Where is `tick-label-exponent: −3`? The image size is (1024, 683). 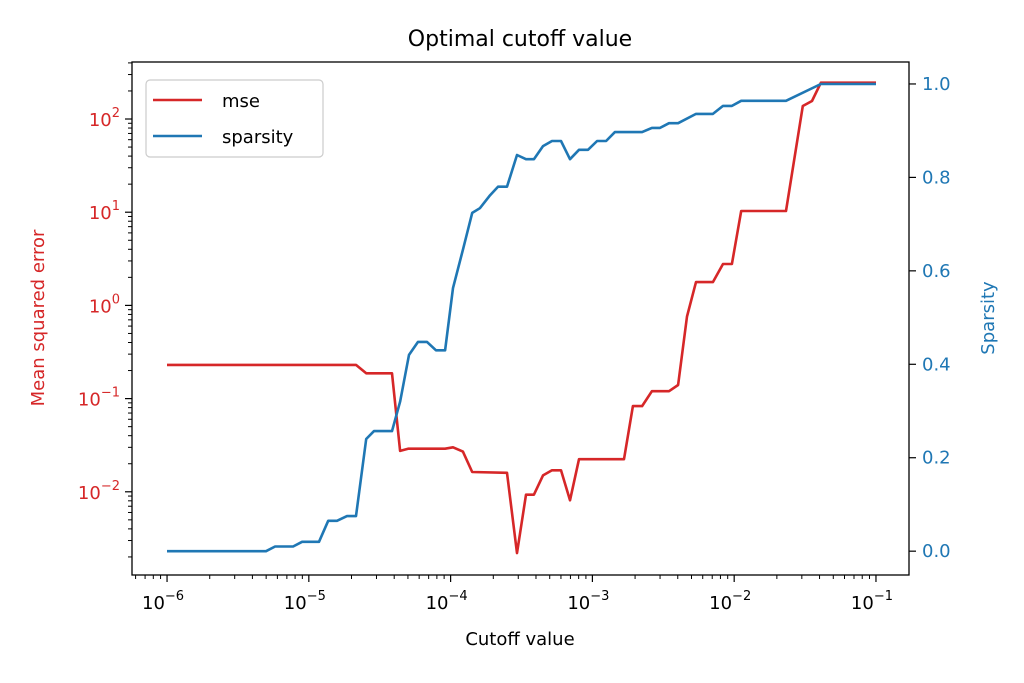 tick-label-exponent: −3 is located at coordinates (599, 596).